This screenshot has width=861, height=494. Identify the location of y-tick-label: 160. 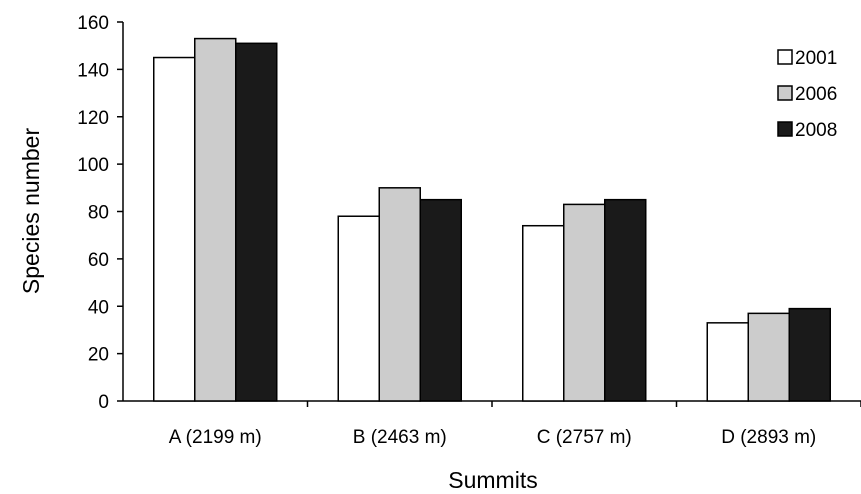
(93, 23).